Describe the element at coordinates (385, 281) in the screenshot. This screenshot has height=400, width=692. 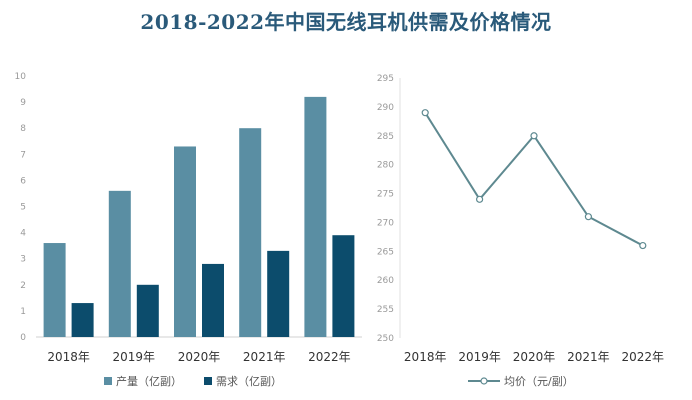
I see `line-y-tick-2: 260` at that location.